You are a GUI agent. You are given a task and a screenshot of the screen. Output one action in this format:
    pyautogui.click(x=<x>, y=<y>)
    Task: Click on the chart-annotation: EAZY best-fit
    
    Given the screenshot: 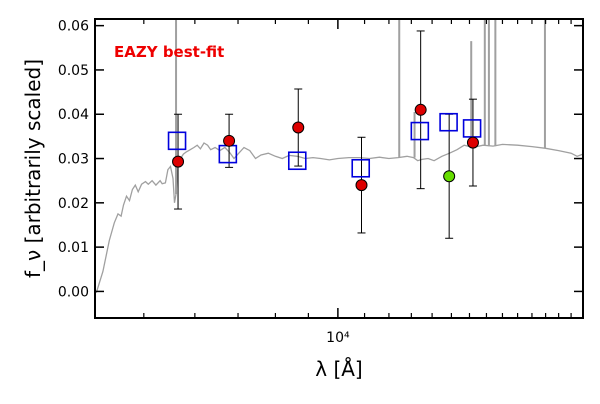 What is the action you would take?
    pyautogui.click(x=169, y=52)
    